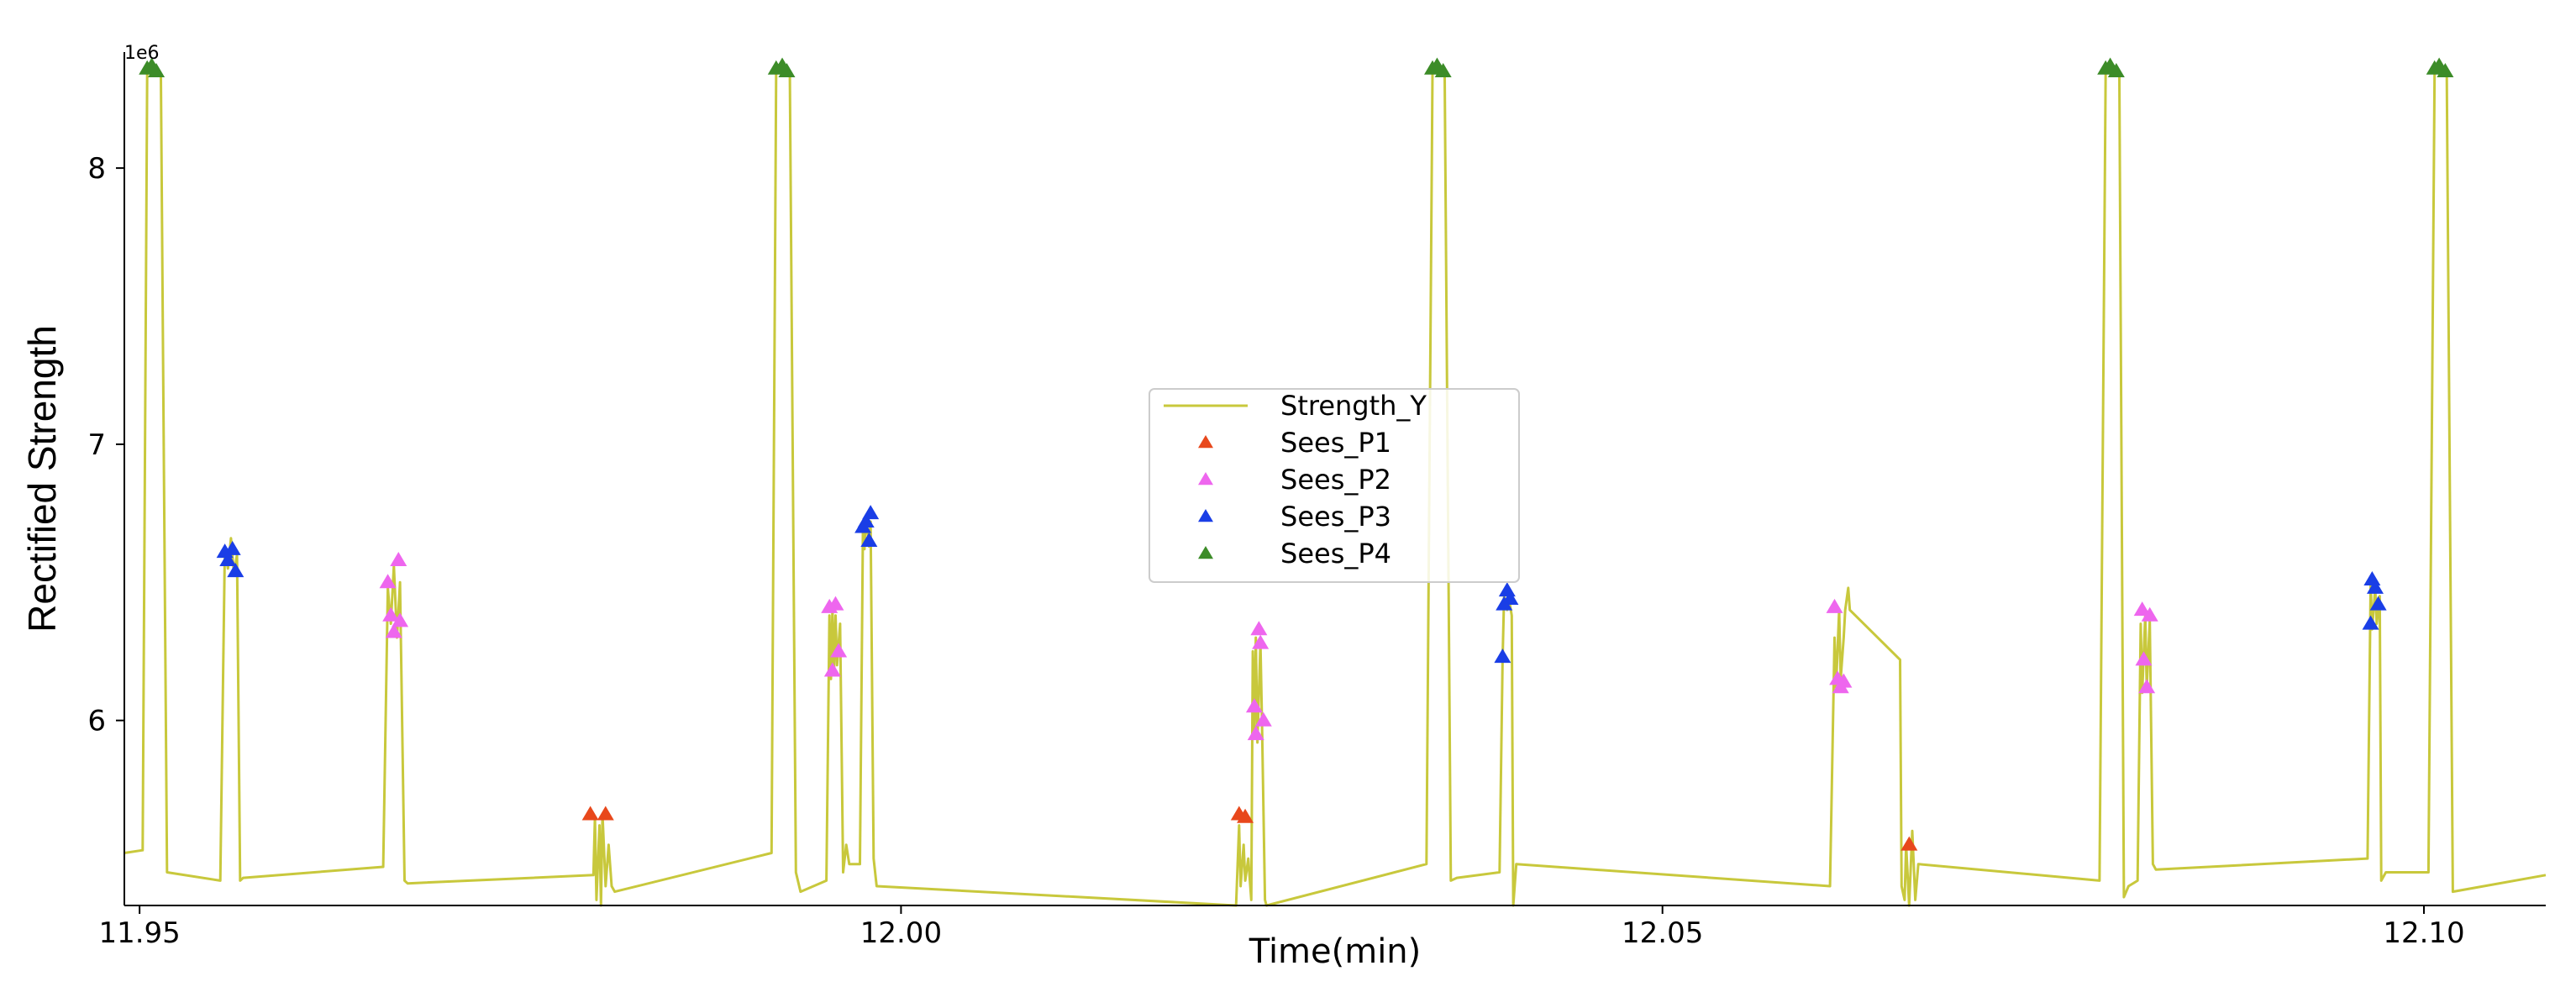 The height and width of the screenshot is (992, 2576). What do you see at coordinates (1662, 933) in the screenshot?
I see `x-tick-label: 12.05` at bounding box center [1662, 933].